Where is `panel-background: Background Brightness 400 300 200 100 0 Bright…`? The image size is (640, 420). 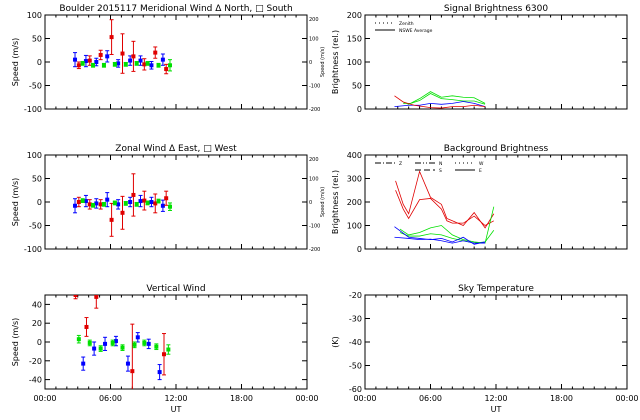 panel-background: Background Brightness 400 300 200 100 0 Bright… is located at coordinates (479, 199).